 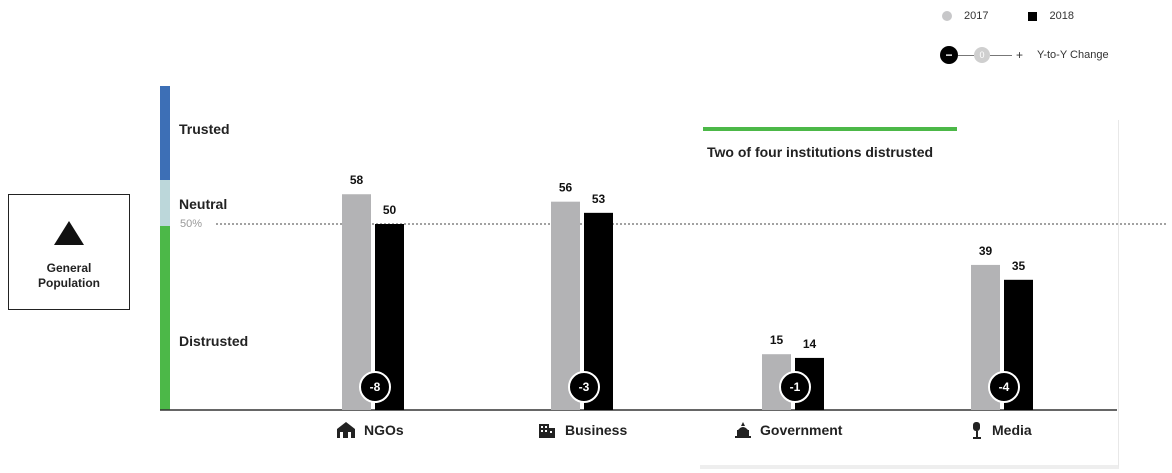 What do you see at coordinates (596, 430) in the screenshot?
I see `category-label-business: Business` at bounding box center [596, 430].